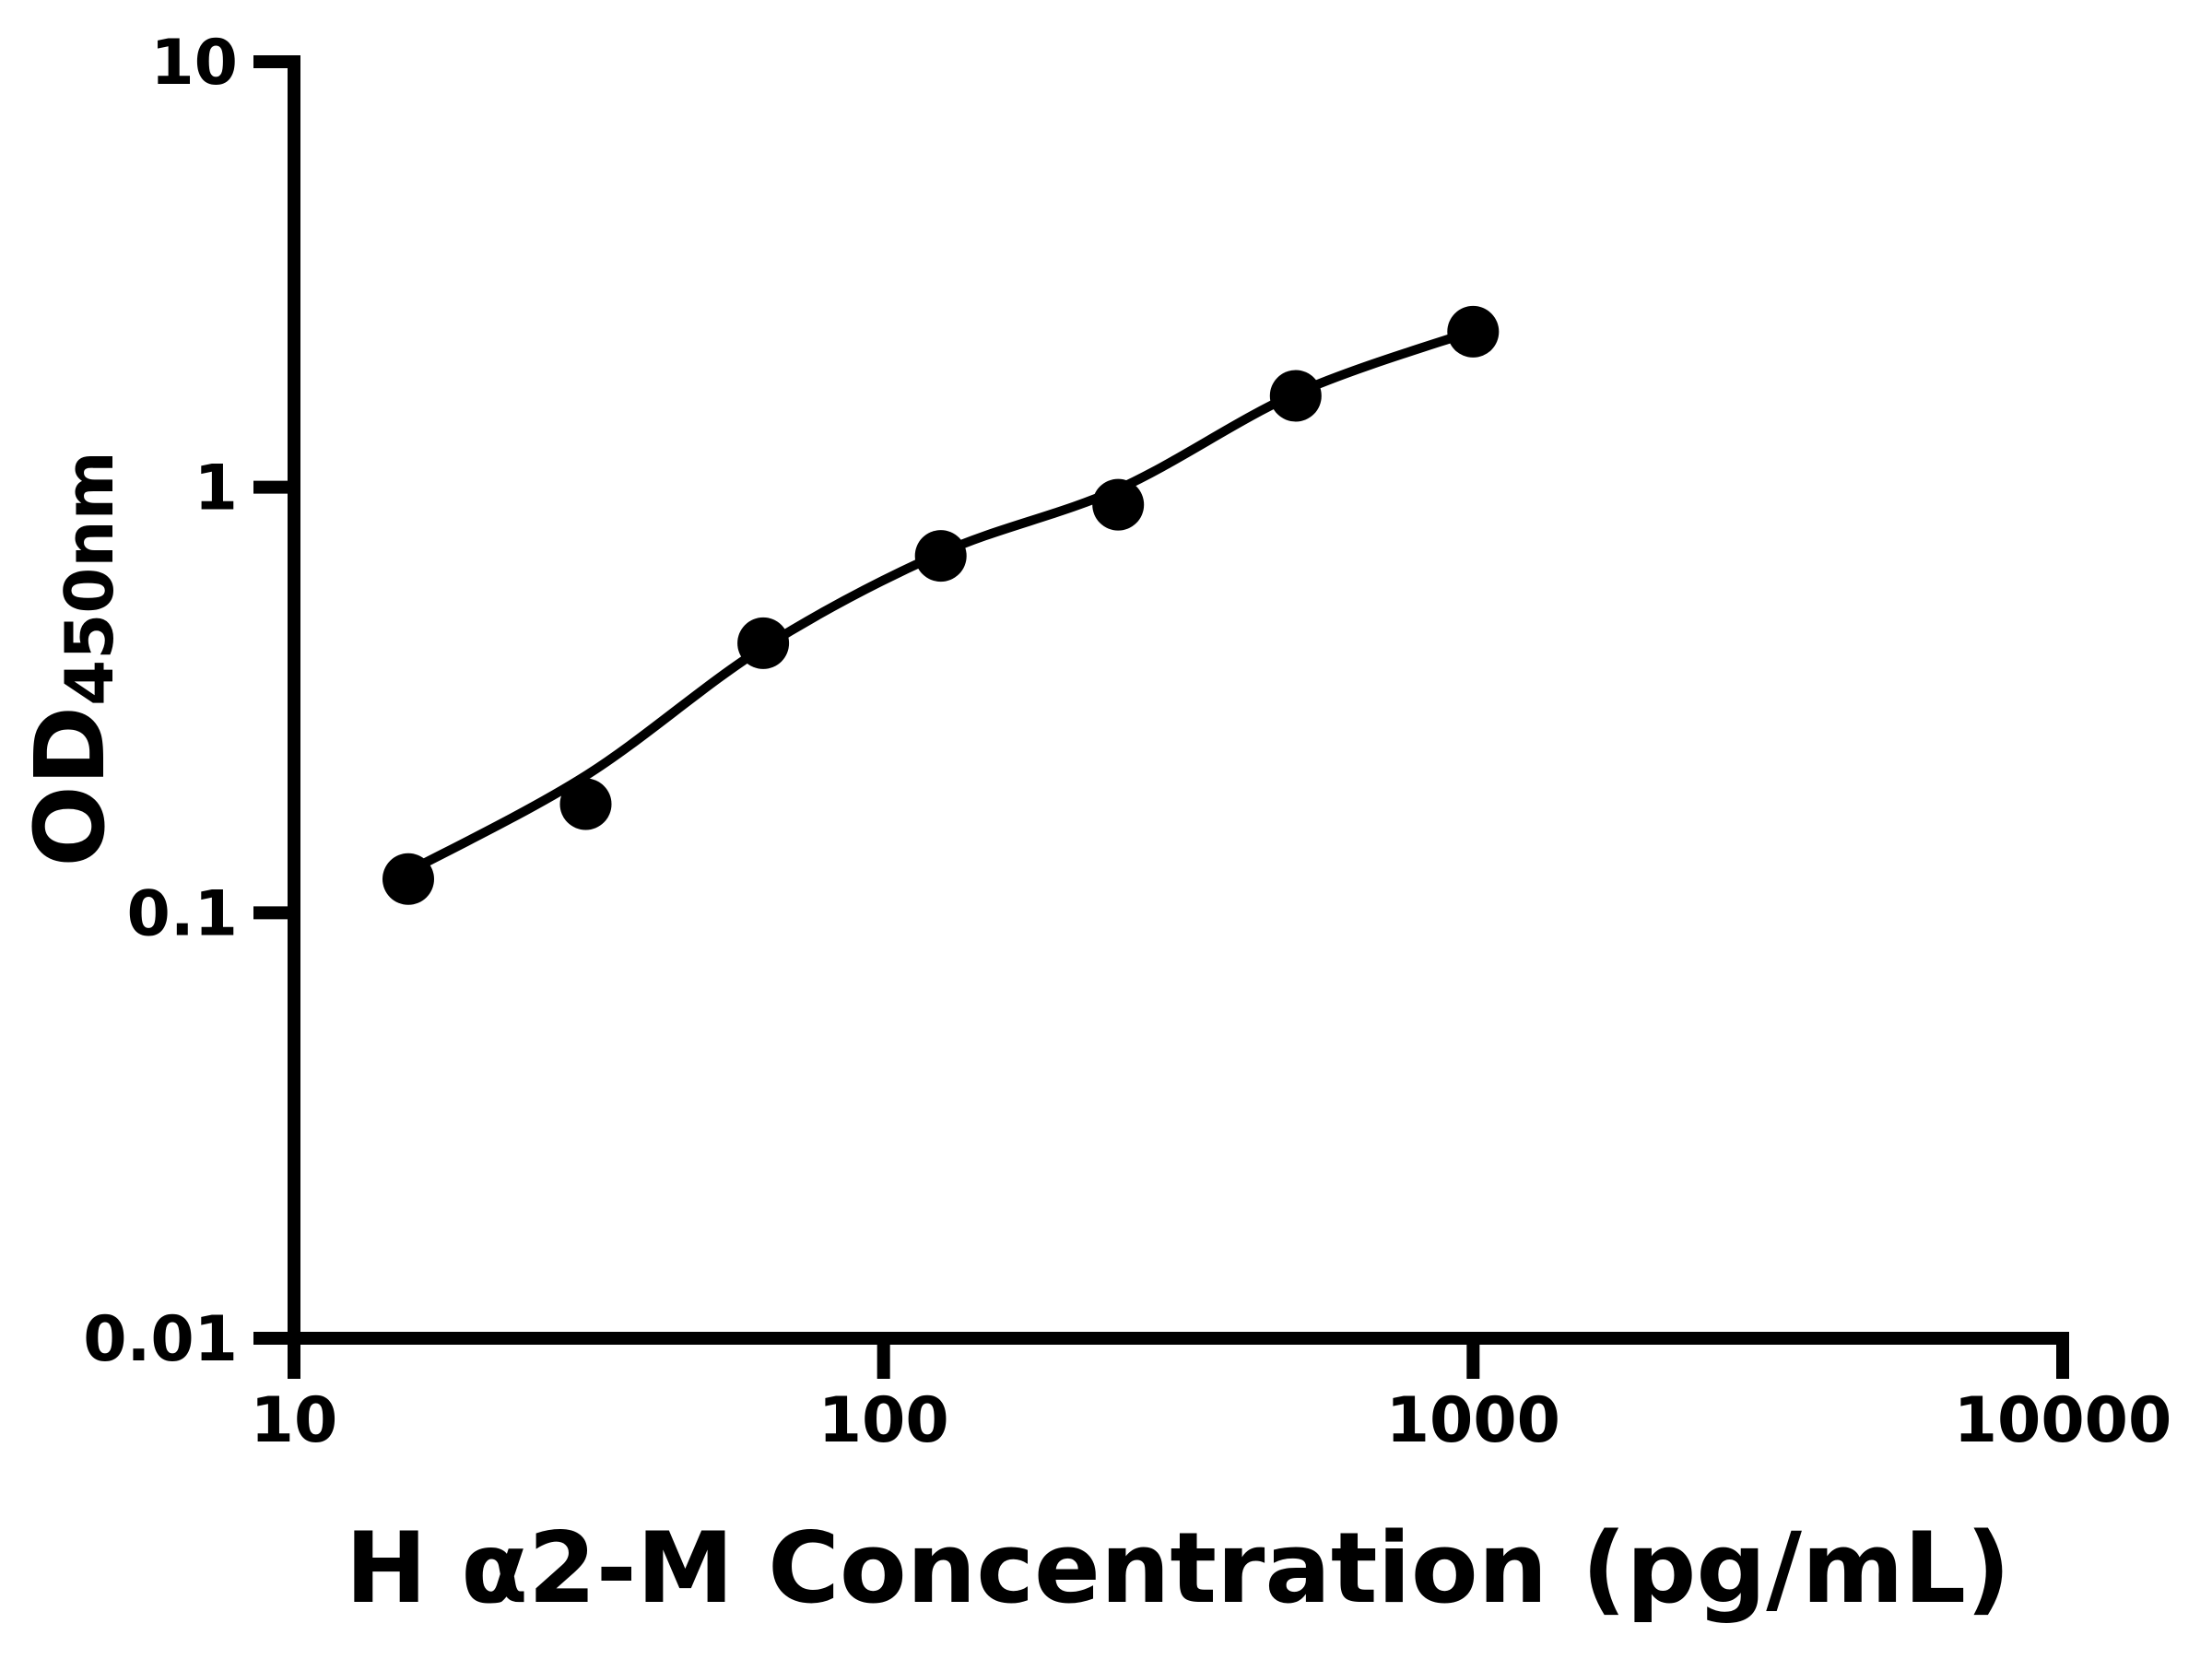 Image resolution: width=2212 pixels, height=1659 pixels. What do you see at coordinates (216, 489) in the screenshot?
I see `y-tick-label: 1` at bounding box center [216, 489].